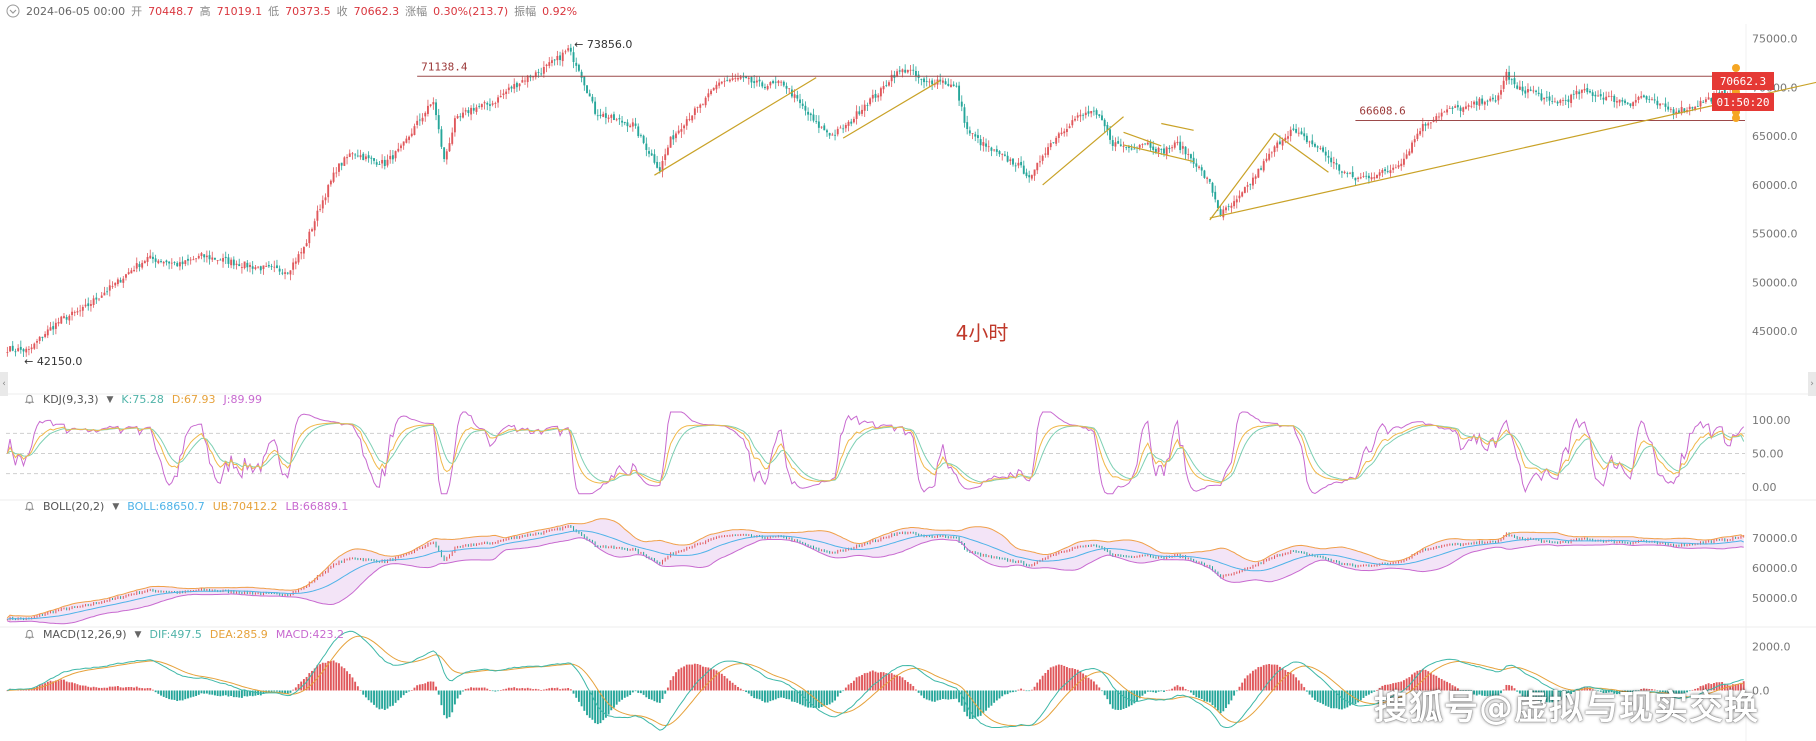 The width and height of the screenshot is (1816, 741). What do you see at coordinates (242, 399) in the screenshot?
I see `kdj-j: J:89.99` at bounding box center [242, 399].